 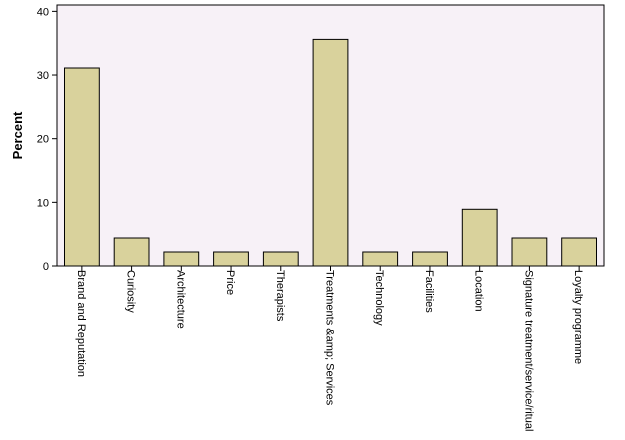 I want to click on y-axis: 0 10 20 30 40, so click(x=47, y=139).